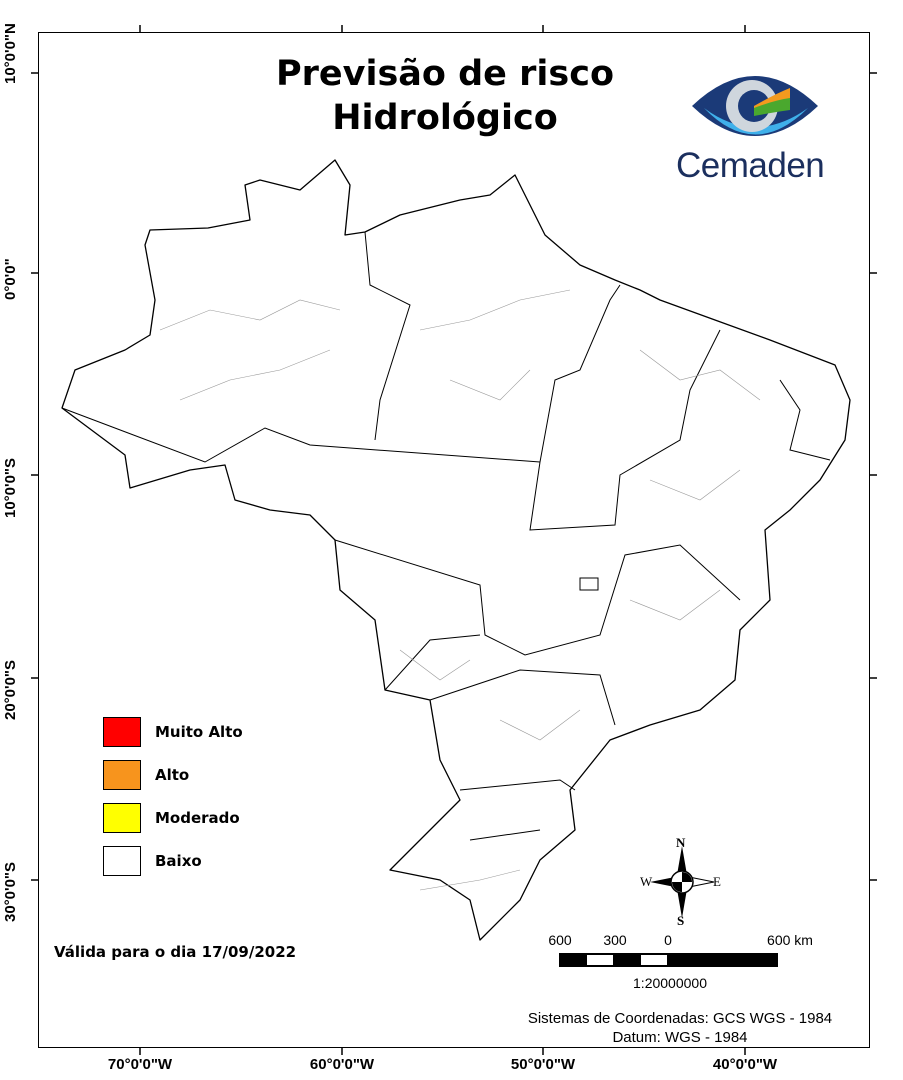 This screenshot has height=1080, width=903. I want to click on legend-item-alto: Alto, so click(173, 774).